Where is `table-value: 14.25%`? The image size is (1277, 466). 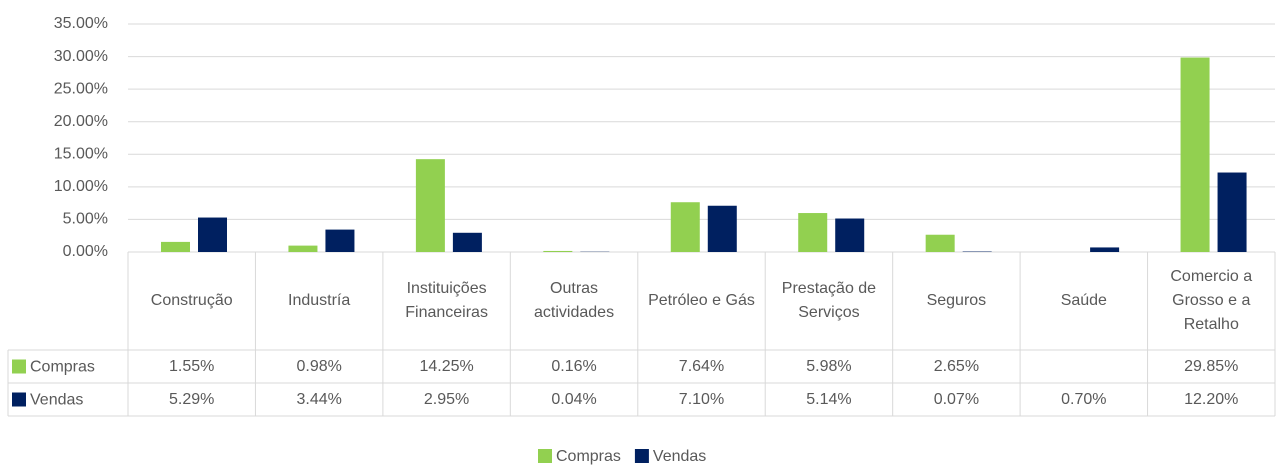 table-value: 14.25% is located at coordinates (446, 366).